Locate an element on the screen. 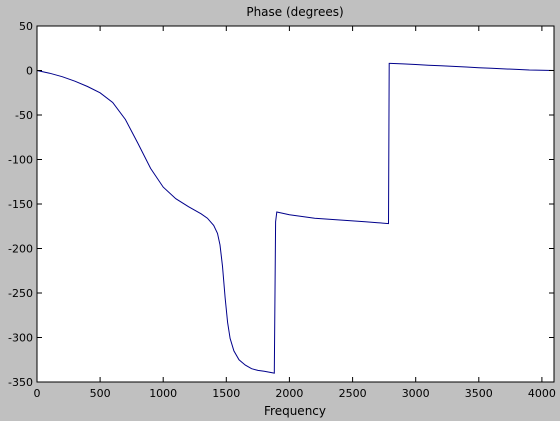 The image size is (560, 421). y-tick-label: 50 is located at coordinates (26, 26).